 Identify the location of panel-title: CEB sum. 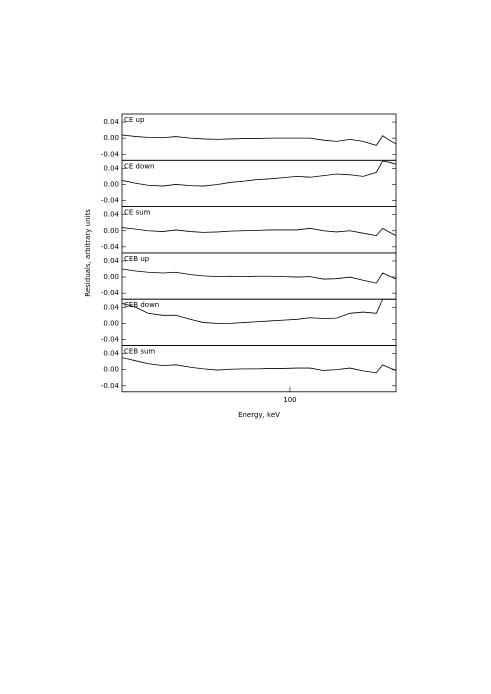
(139, 352).